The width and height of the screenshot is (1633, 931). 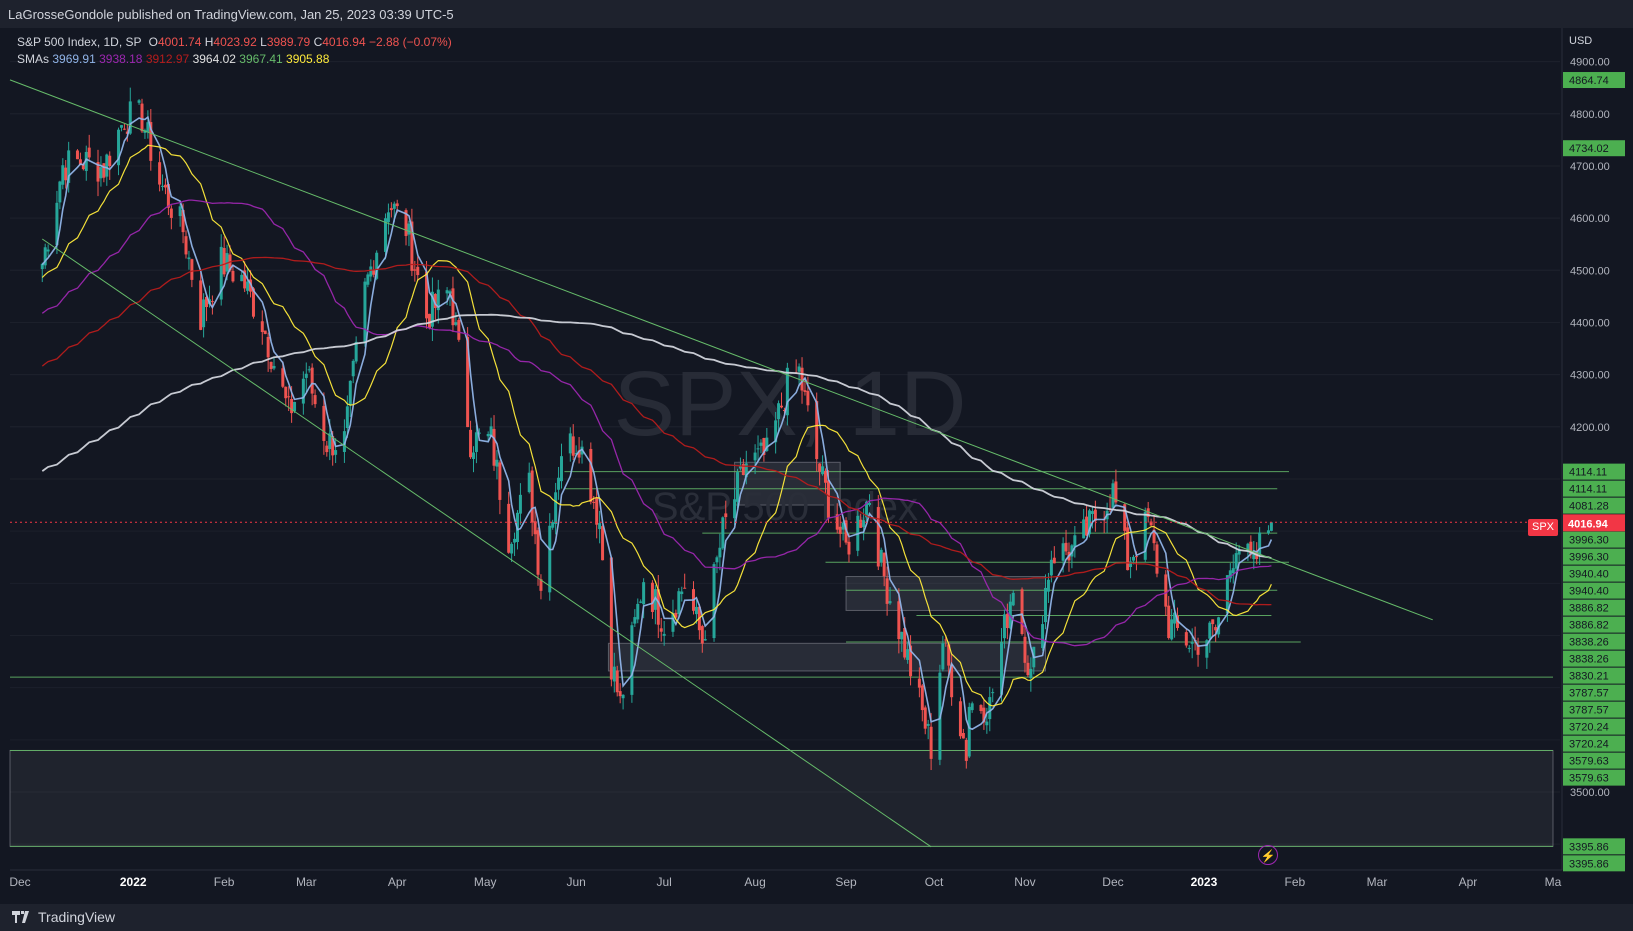 I want to click on x-tick-label-15: Mar, so click(x=1377, y=882).